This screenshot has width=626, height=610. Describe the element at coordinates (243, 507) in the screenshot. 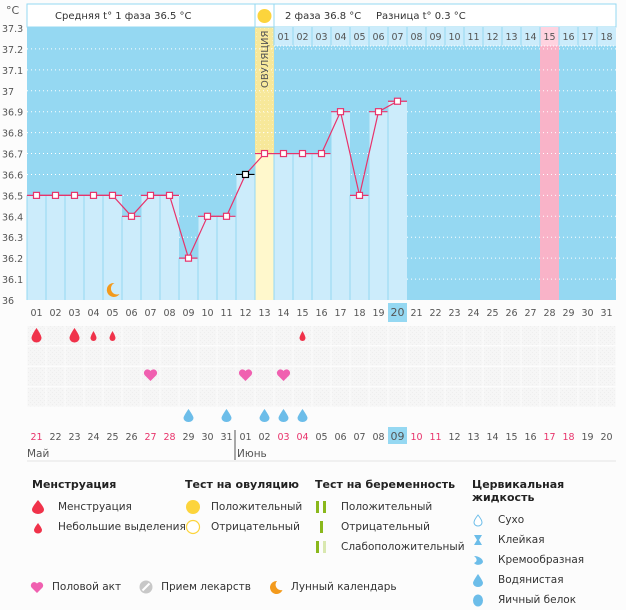

I see `legend-item: Положительный` at that location.